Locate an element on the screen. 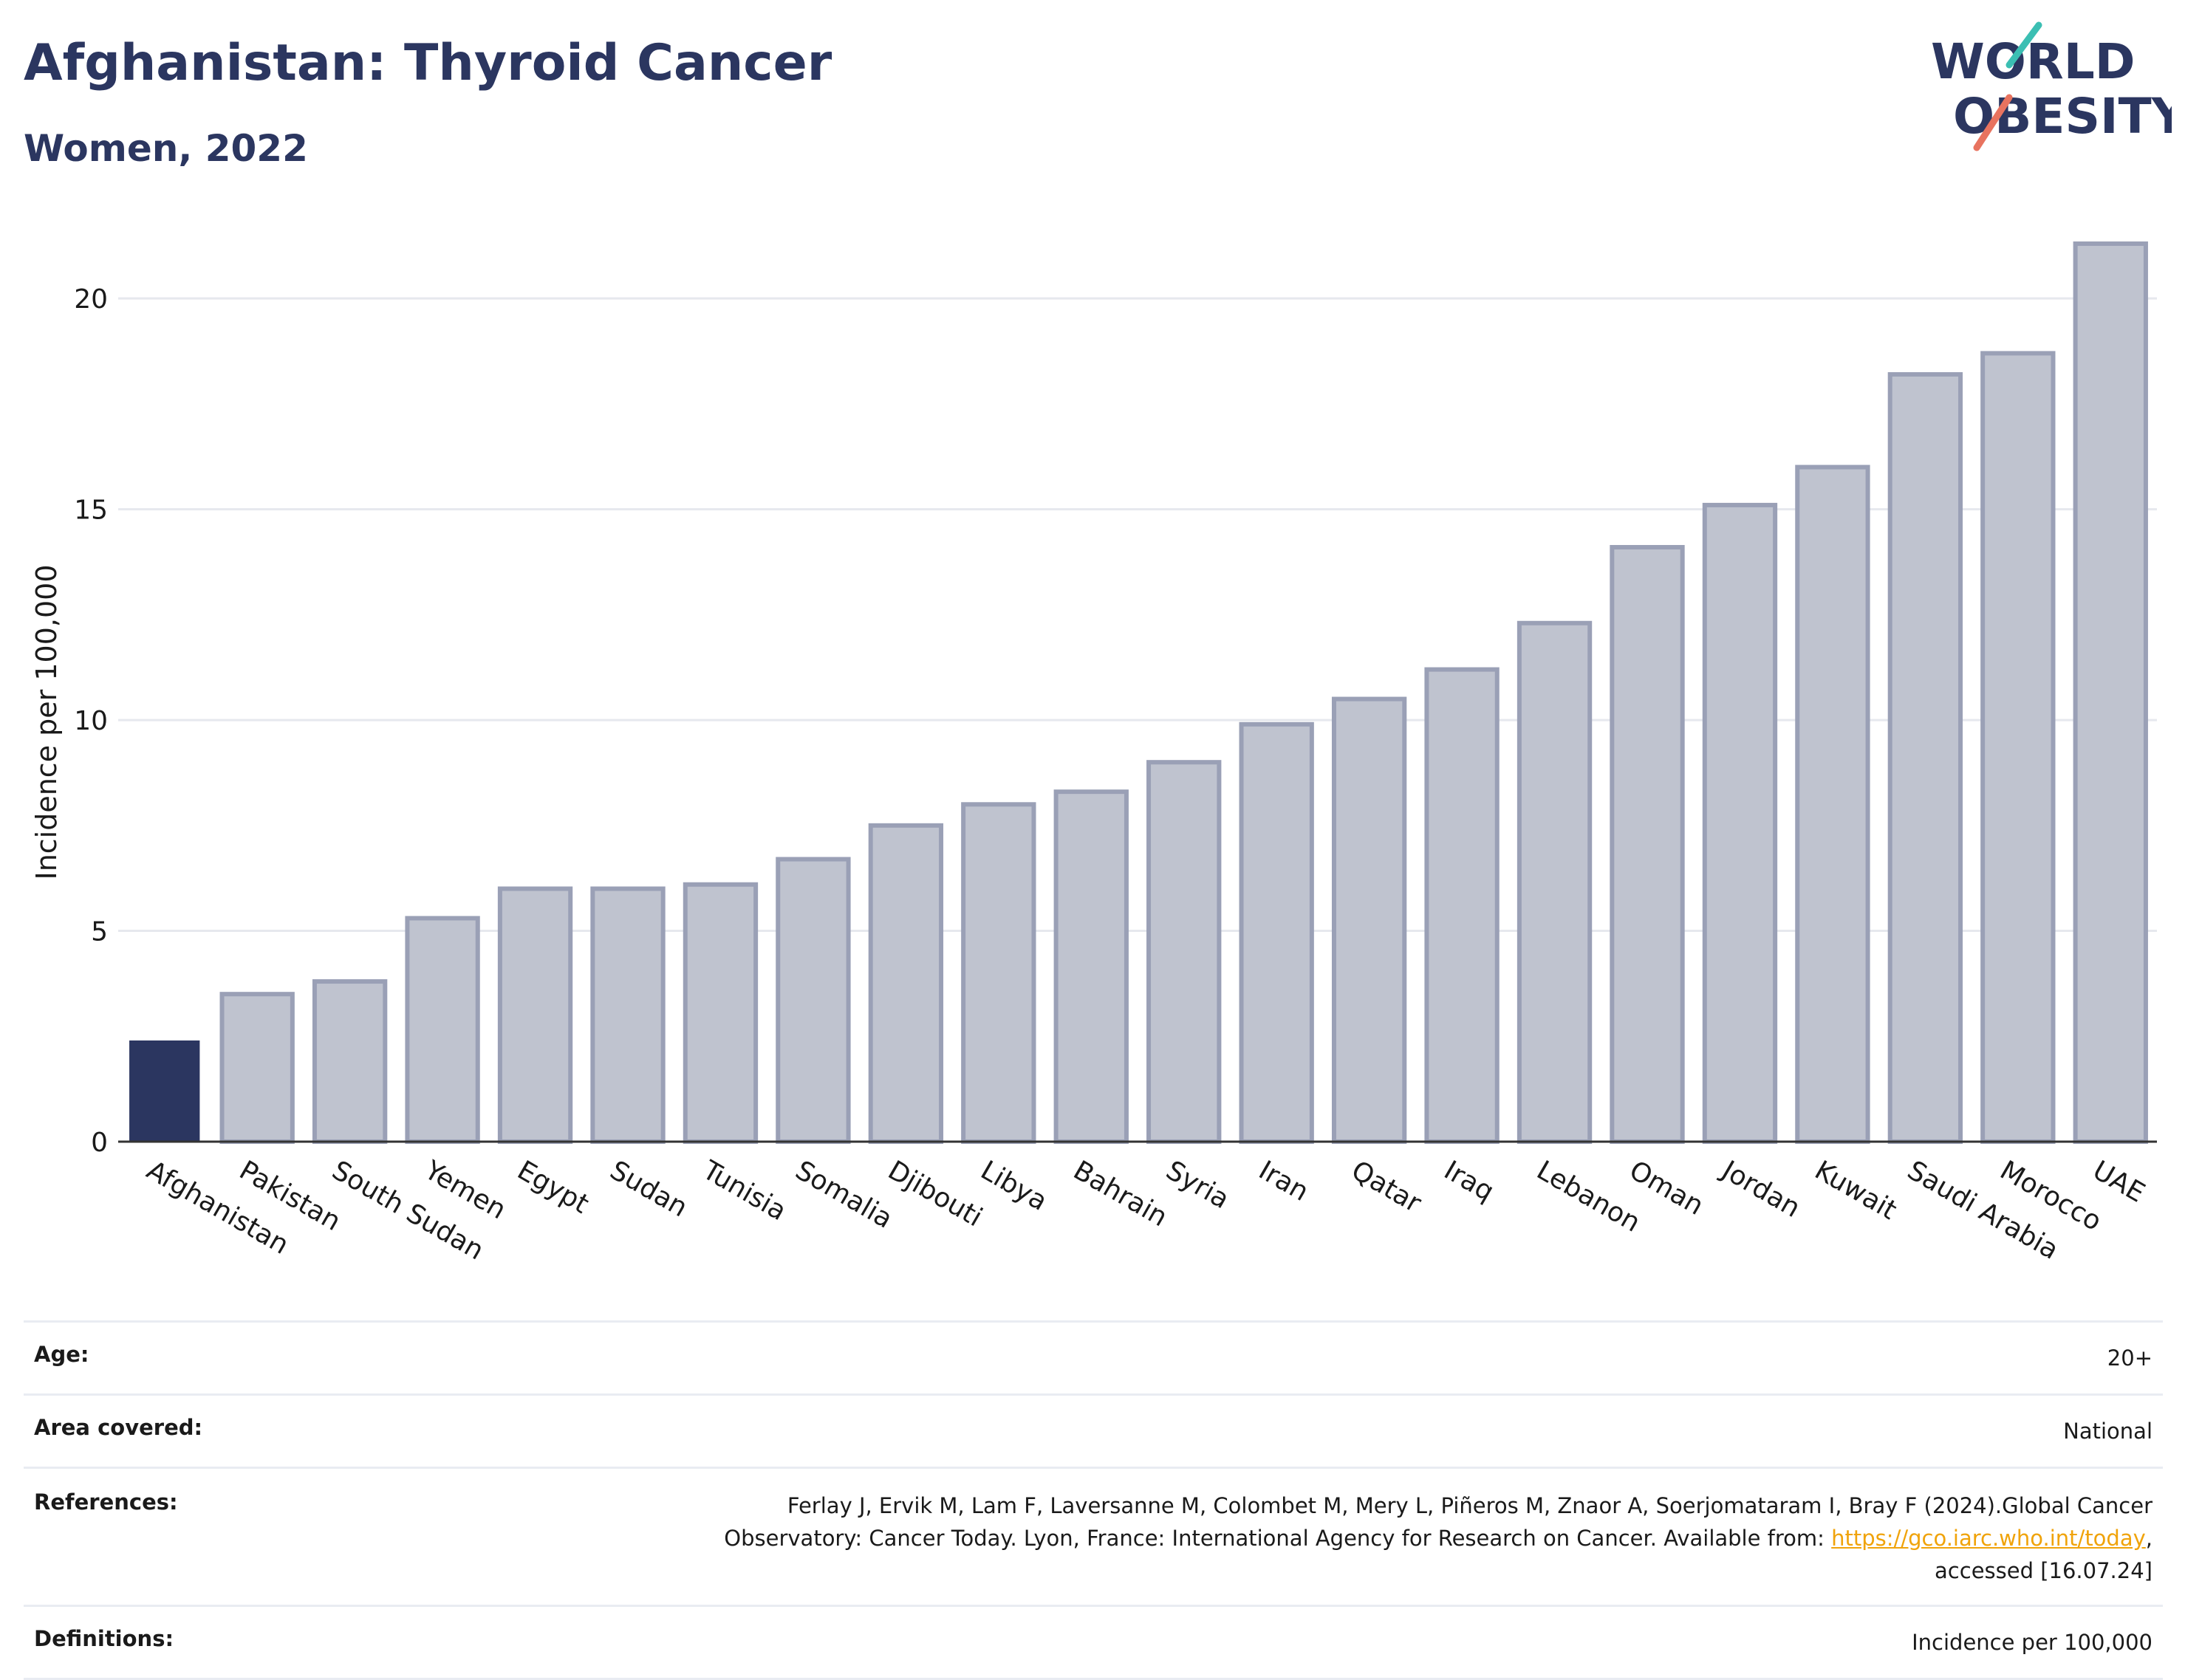 This screenshot has height=1680, width=2185. age-label: Age: is located at coordinates (61, 1354).